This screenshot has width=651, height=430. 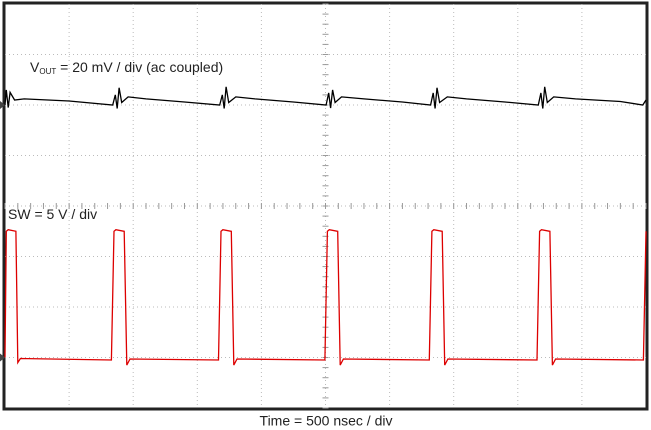 I want to click on trace, so click(x=325, y=97).